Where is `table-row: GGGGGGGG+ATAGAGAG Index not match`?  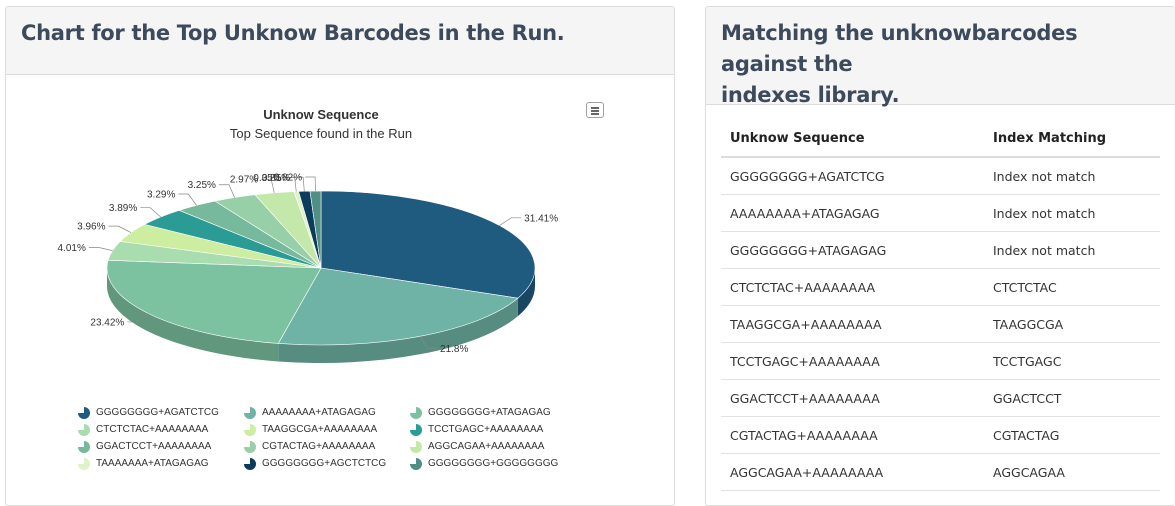
table-row: GGGGGGGG+ATAGAGAG Index not match is located at coordinates (940, 250).